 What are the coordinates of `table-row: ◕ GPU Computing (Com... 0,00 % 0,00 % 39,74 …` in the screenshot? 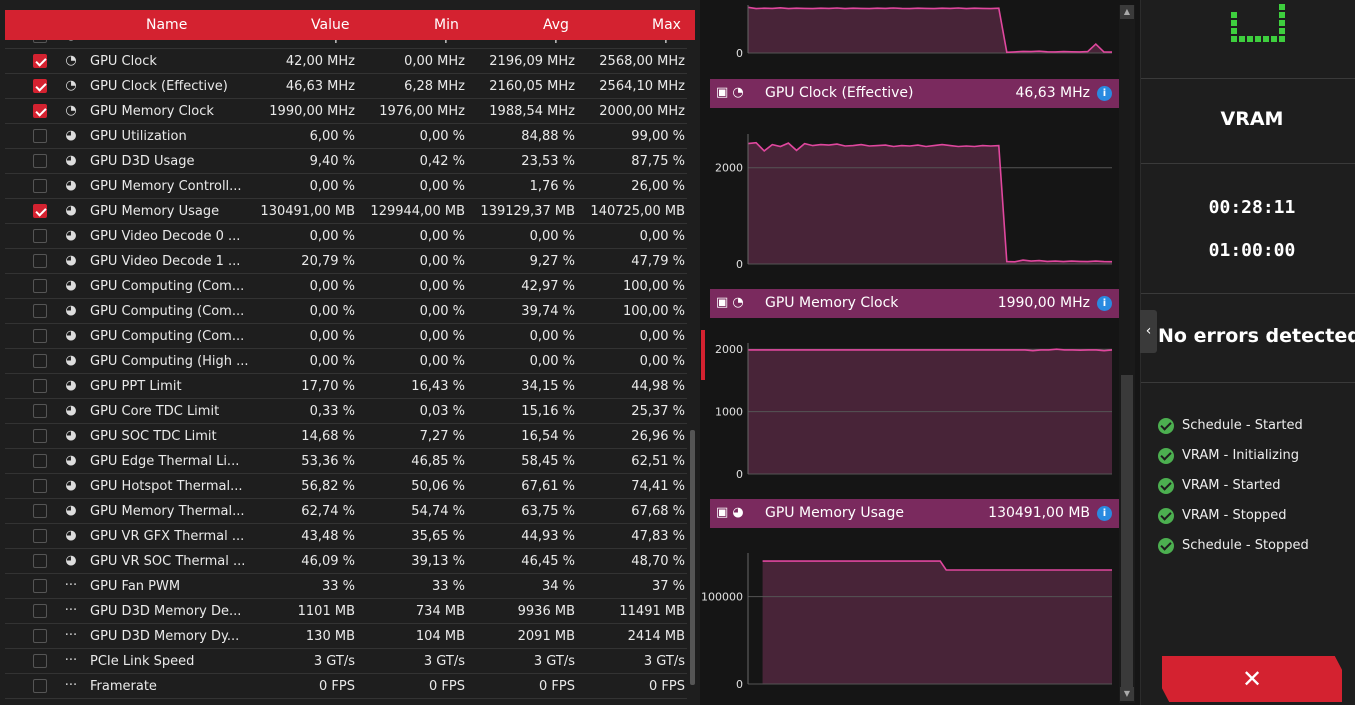 It's located at (346, 311).